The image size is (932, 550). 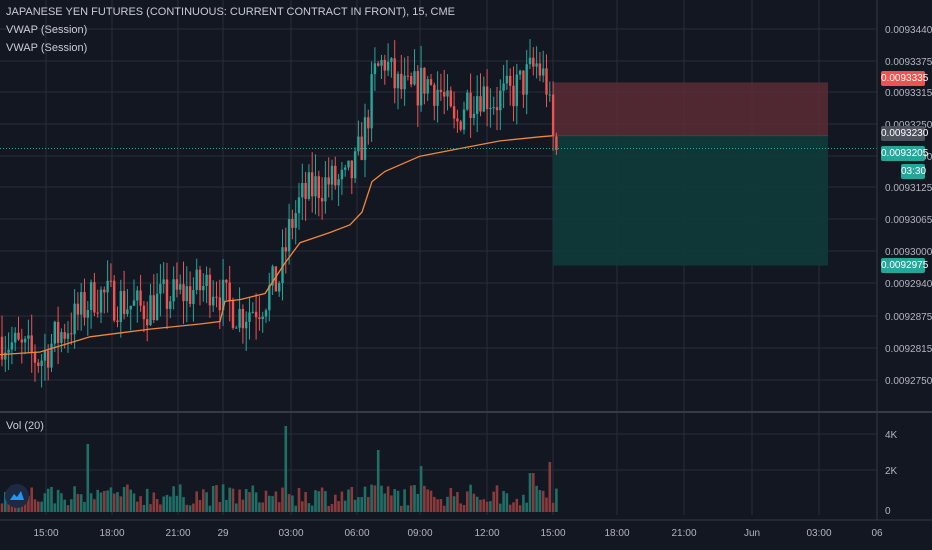 I want to click on volume-label: Vol (20), so click(x=25, y=426).